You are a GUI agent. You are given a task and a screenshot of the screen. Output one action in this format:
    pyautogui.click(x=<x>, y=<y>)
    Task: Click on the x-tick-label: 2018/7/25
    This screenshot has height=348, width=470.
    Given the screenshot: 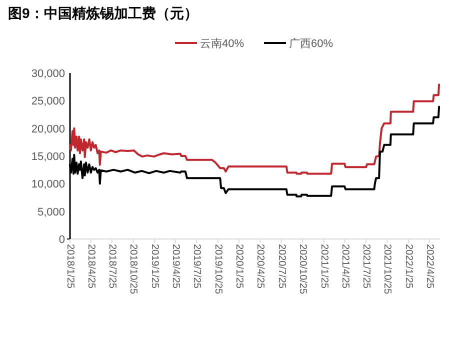 What is the action you would take?
    pyautogui.click(x=112, y=266)
    